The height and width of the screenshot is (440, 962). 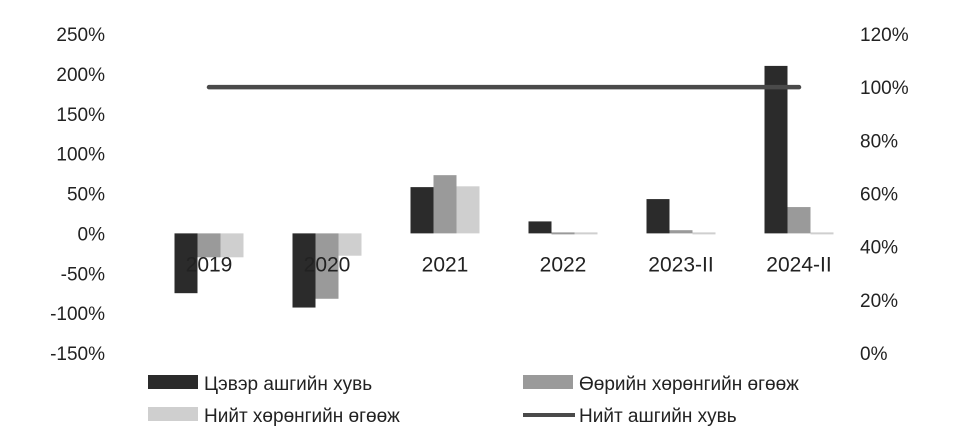 What do you see at coordinates (92, 234) in the screenshot?
I see `left-tick-label: 0%` at bounding box center [92, 234].